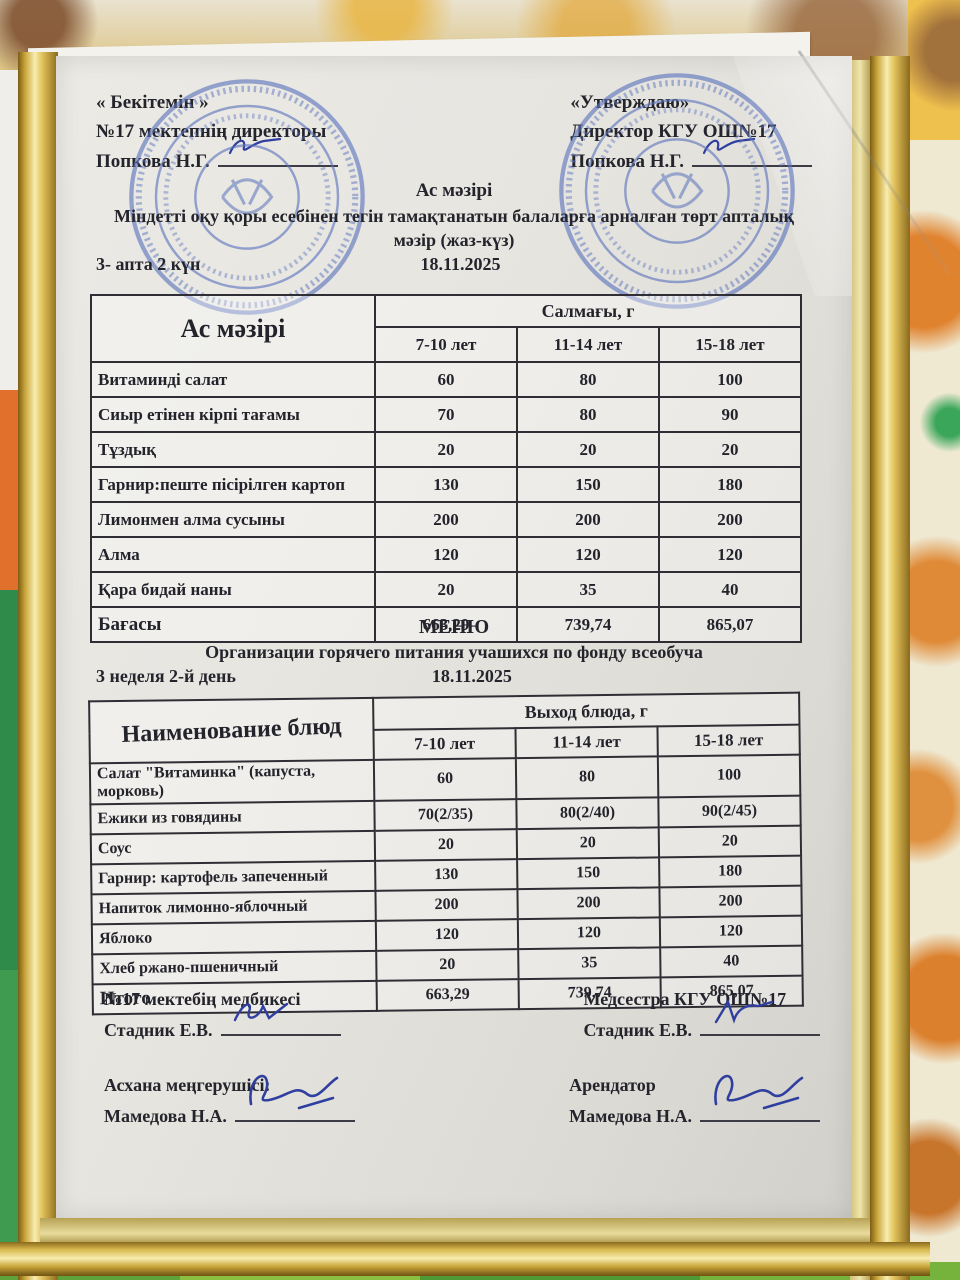 The width and height of the screenshot is (960, 1280). What do you see at coordinates (934, 640) in the screenshot?
I see `wallpaper-oranges` at bounding box center [934, 640].